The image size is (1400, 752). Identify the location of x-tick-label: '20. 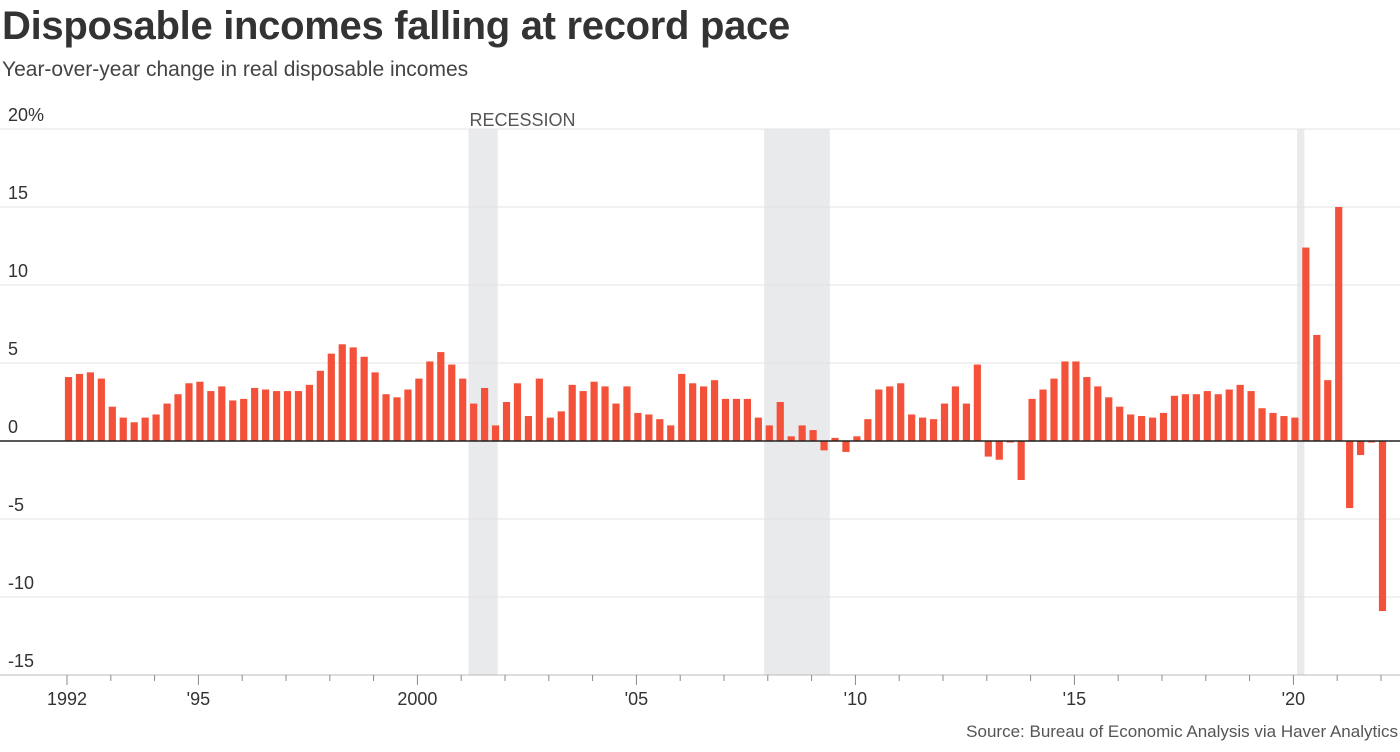
(1293, 699).